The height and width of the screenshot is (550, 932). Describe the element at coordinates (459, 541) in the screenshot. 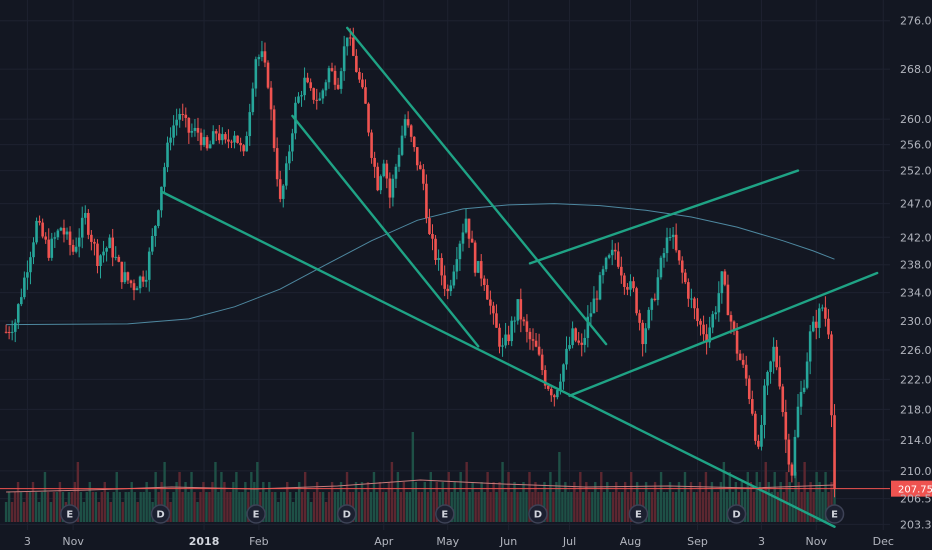

I see `time-axis: 3 Nov 2018 Feb Apr May Jun Jul Aug Sep 3 Nov Dec` at that location.